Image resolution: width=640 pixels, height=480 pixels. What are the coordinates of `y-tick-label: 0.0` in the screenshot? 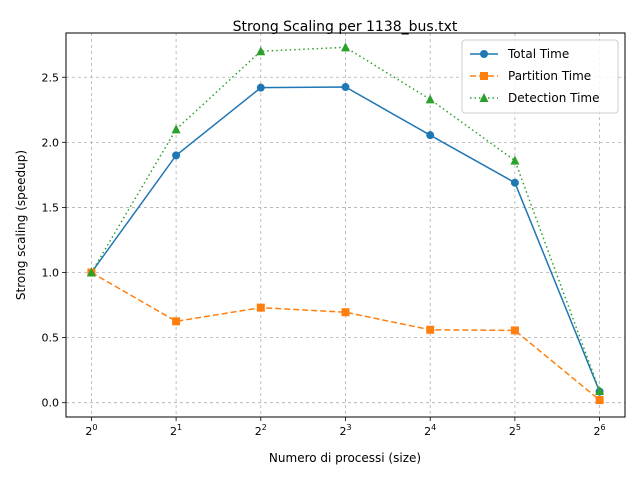 It's located at (51, 403).